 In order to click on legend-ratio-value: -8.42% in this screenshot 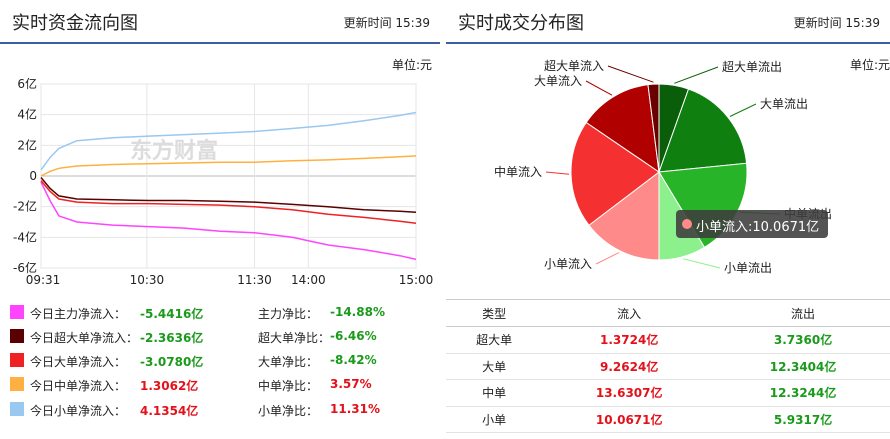, I will do `click(353, 360)`.